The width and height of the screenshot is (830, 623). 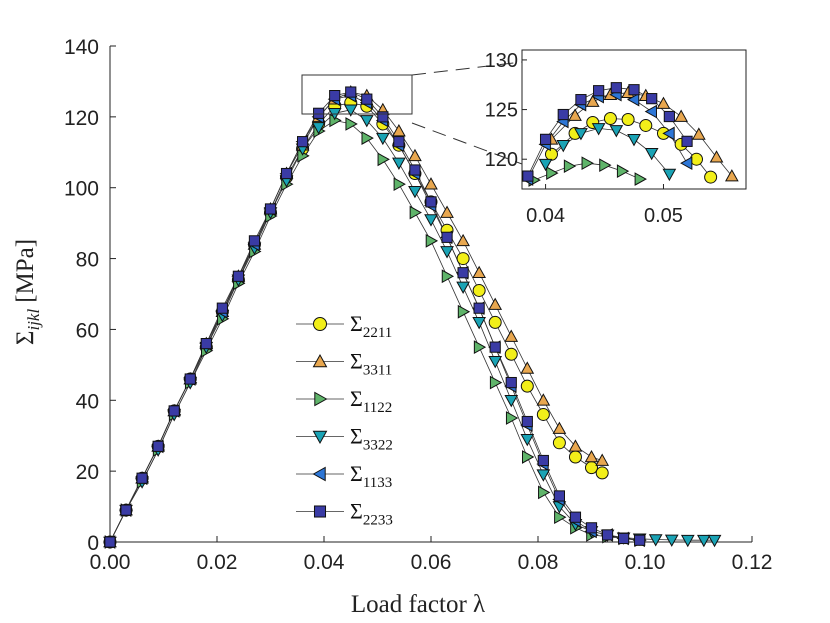 What do you see at coordinates (378, 446) in the screenshot?
I see `legend-subscript: 3322` at bounding box center [378, 446].